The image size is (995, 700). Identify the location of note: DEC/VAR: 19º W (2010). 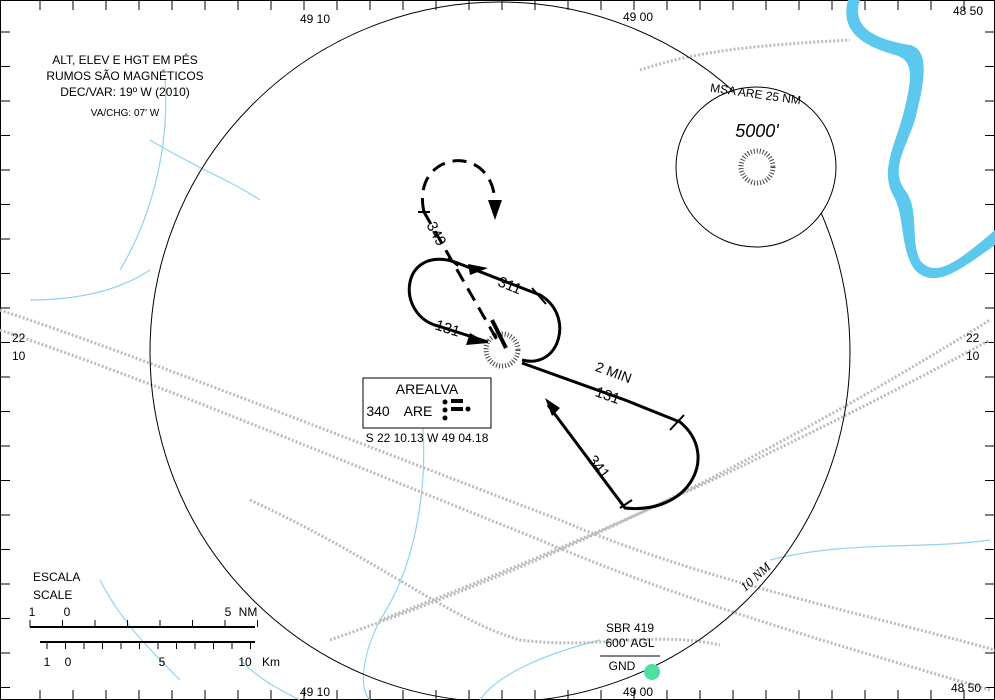
(125, 92).